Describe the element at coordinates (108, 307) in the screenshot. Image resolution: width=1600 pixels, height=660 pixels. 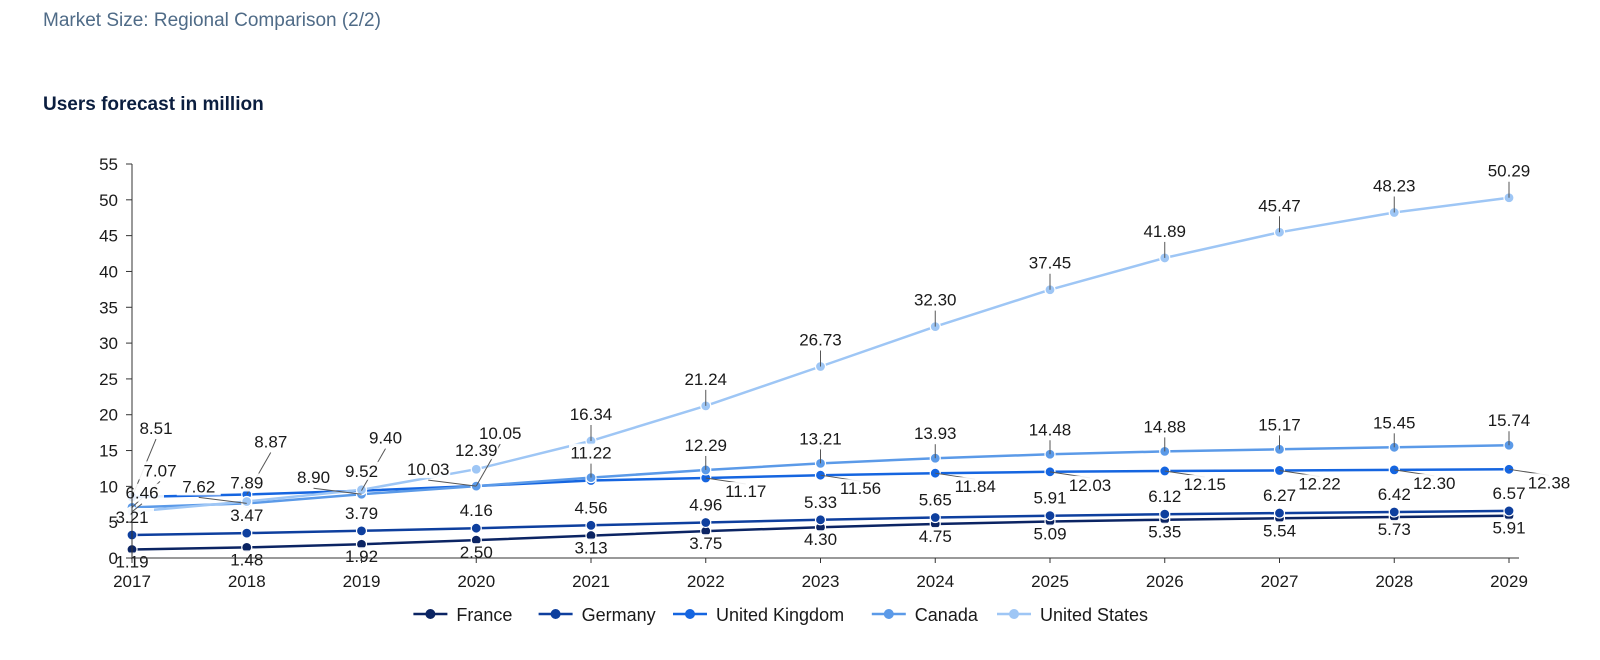
I see `y-tick-label: 35` at that location.